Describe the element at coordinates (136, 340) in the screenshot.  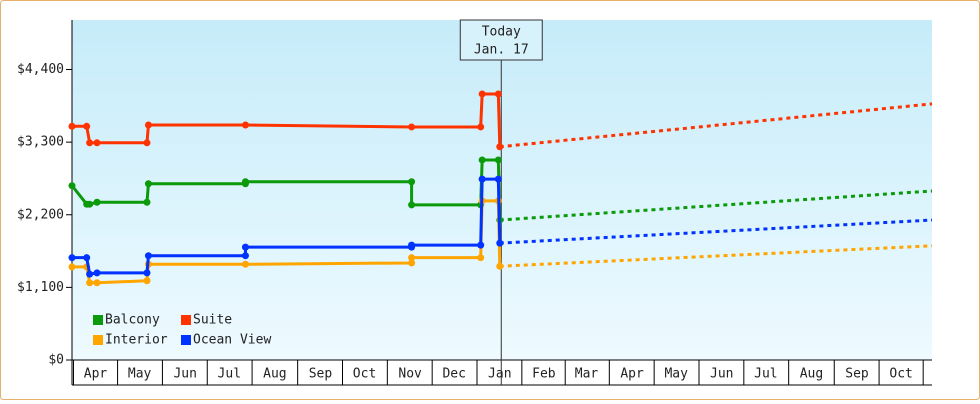
I see `legend-label: Interior` at that location.